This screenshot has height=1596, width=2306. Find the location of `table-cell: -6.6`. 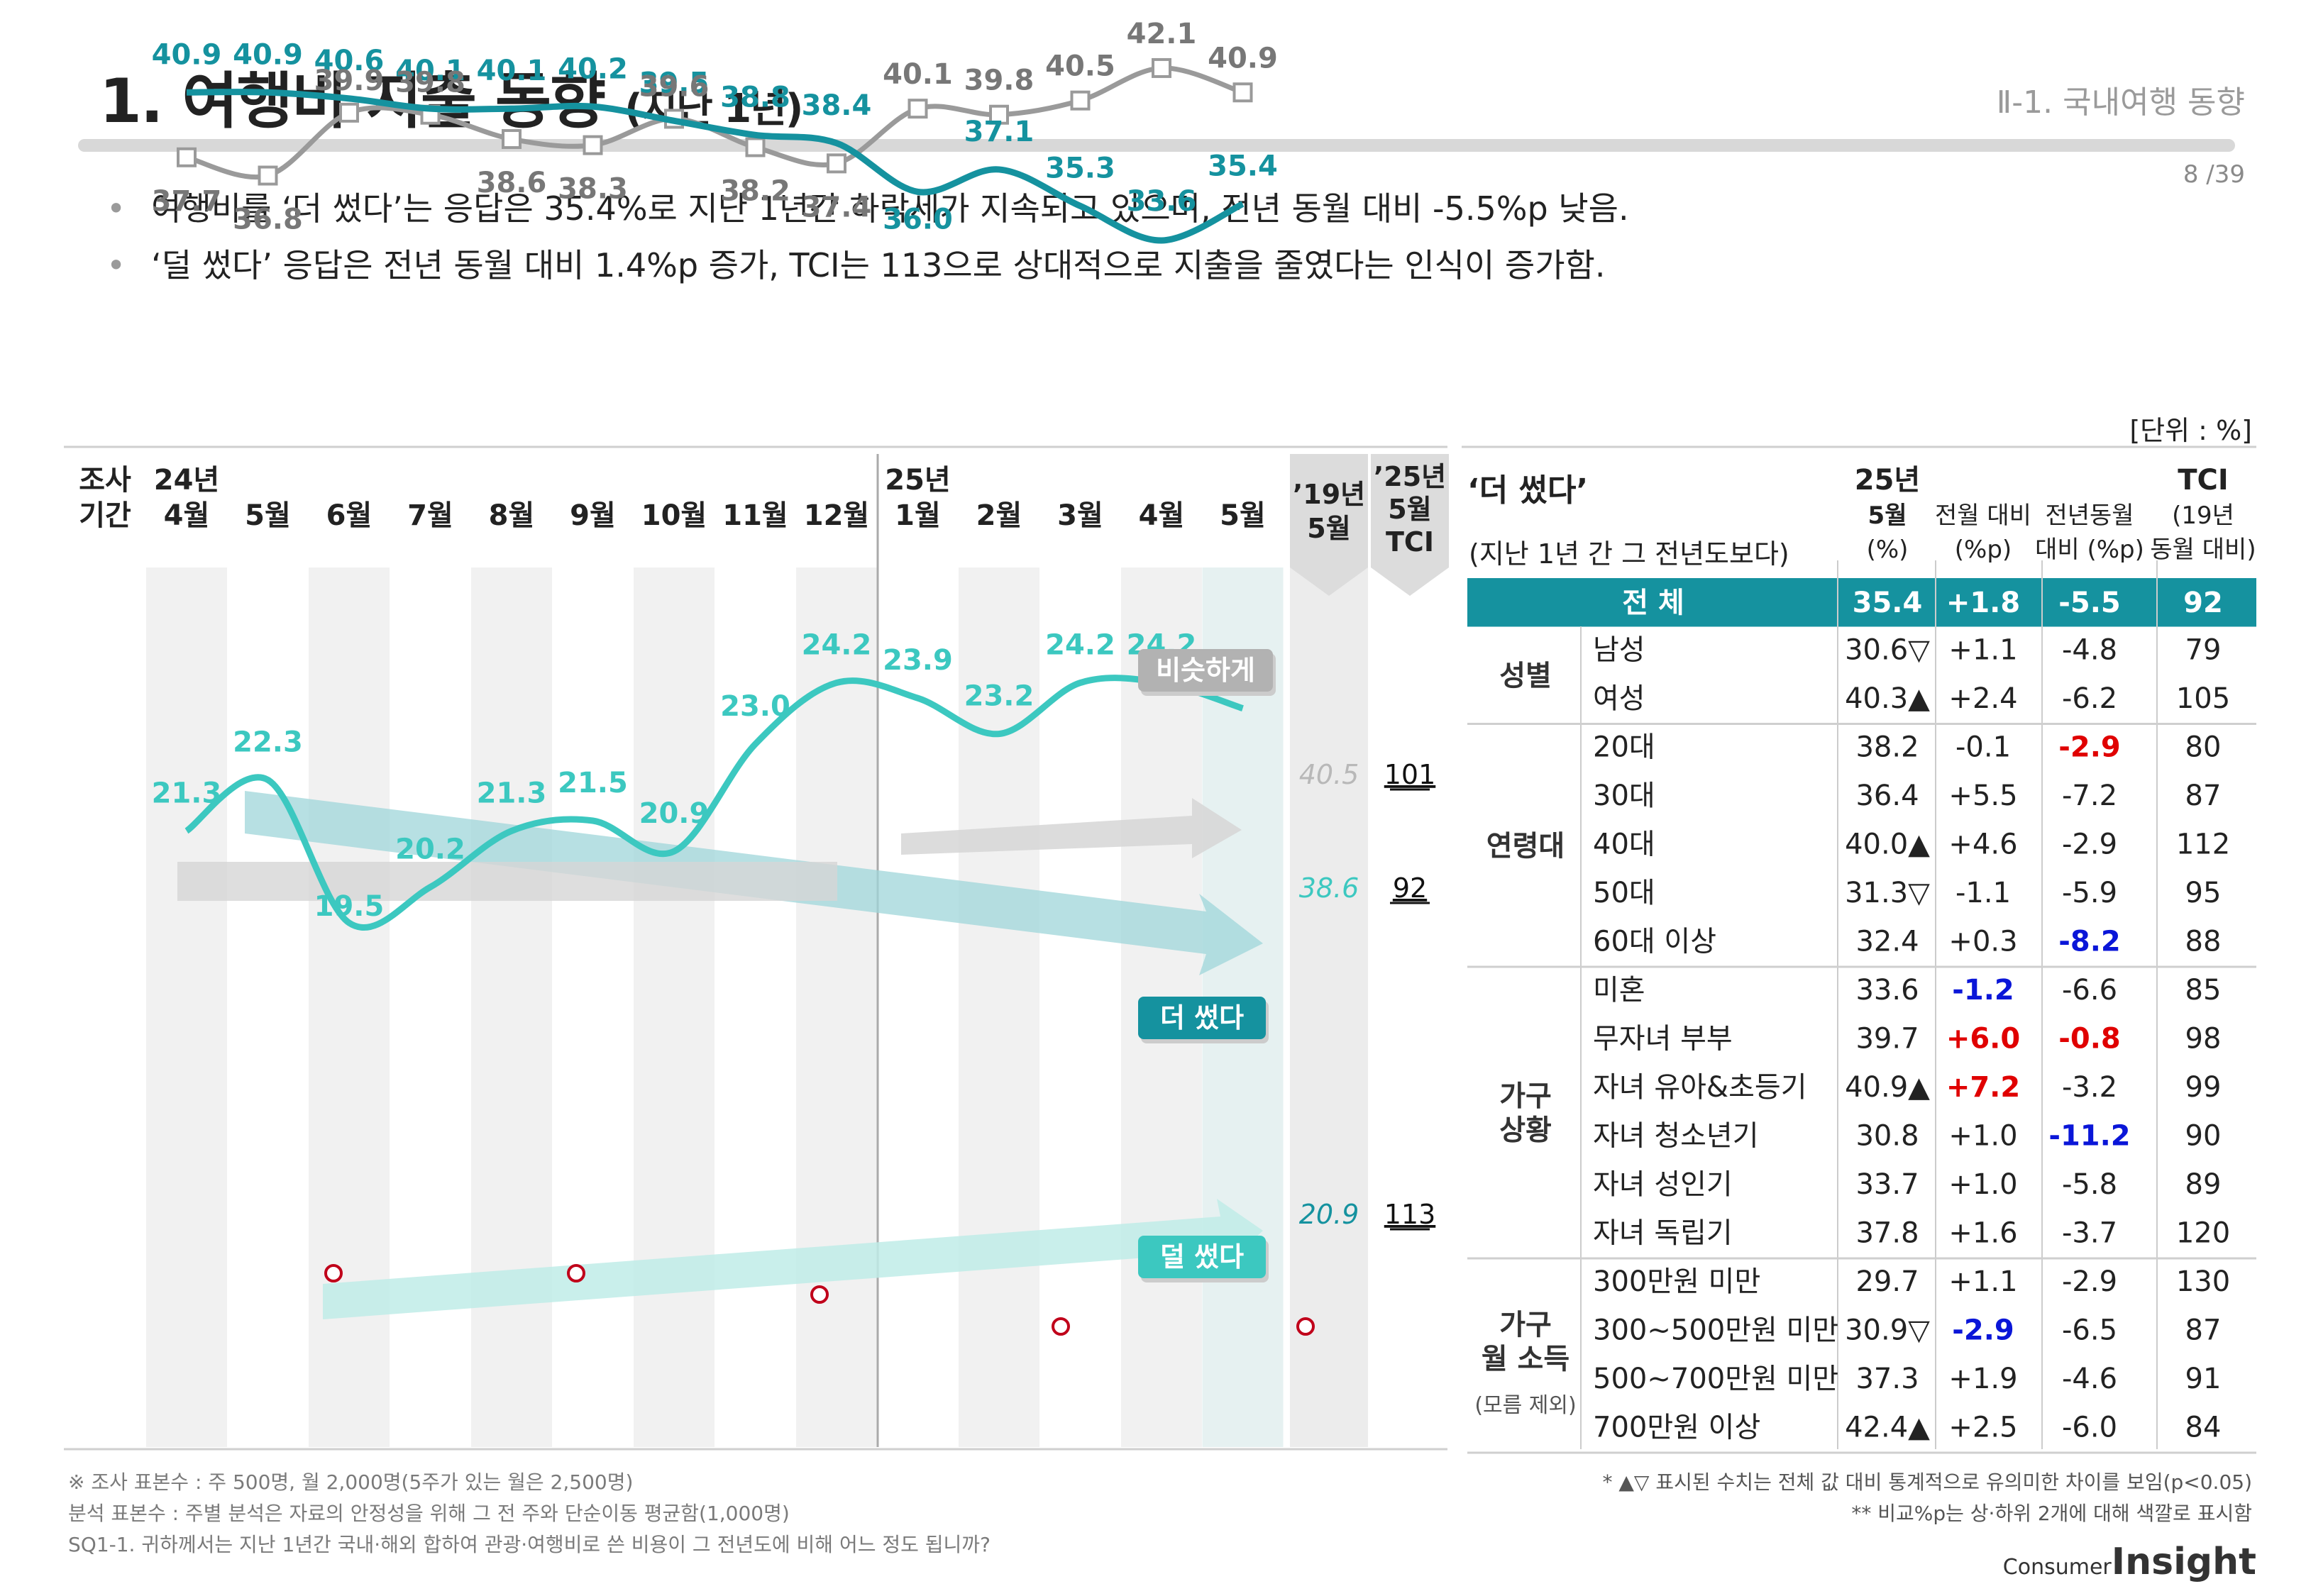

table-cell: -6.6 is located at coordinates (2089, 990).